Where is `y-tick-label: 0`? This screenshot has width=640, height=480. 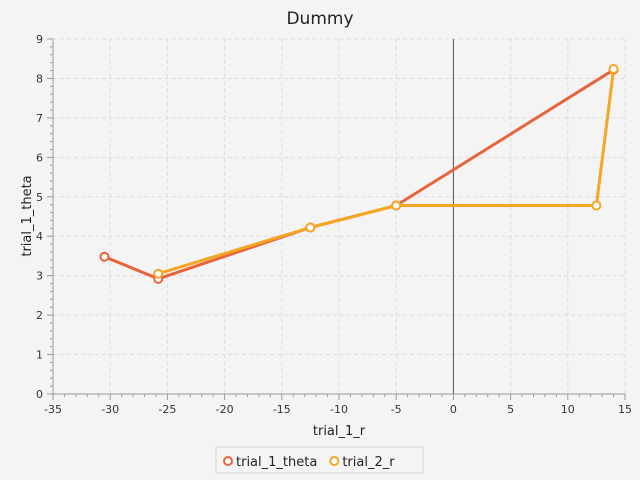
y-tick-label: 0 is located at coordinates (39, 394).